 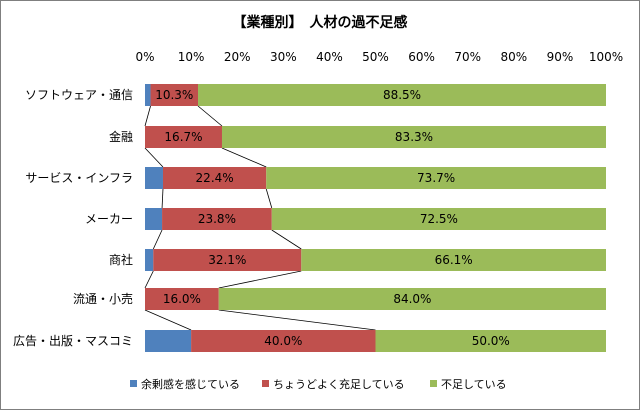 I want to click on category-label: 商社, so click(x=121, y=259).